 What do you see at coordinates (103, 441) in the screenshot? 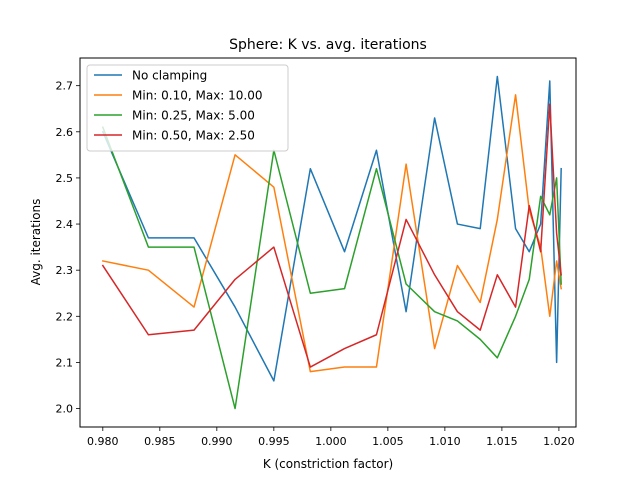
I see `x-tick-label: 0.980` at bounding box center [103, 441].